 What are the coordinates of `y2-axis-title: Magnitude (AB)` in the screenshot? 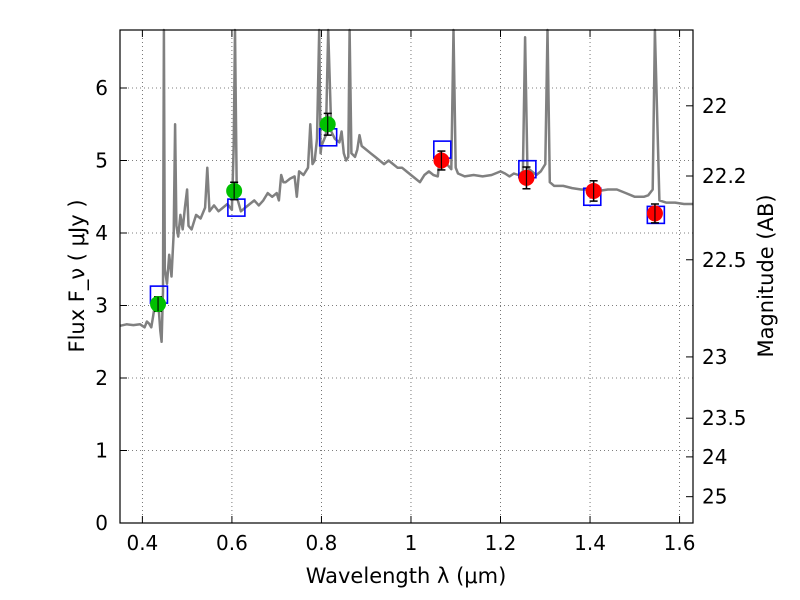 It's located at (766, 275).